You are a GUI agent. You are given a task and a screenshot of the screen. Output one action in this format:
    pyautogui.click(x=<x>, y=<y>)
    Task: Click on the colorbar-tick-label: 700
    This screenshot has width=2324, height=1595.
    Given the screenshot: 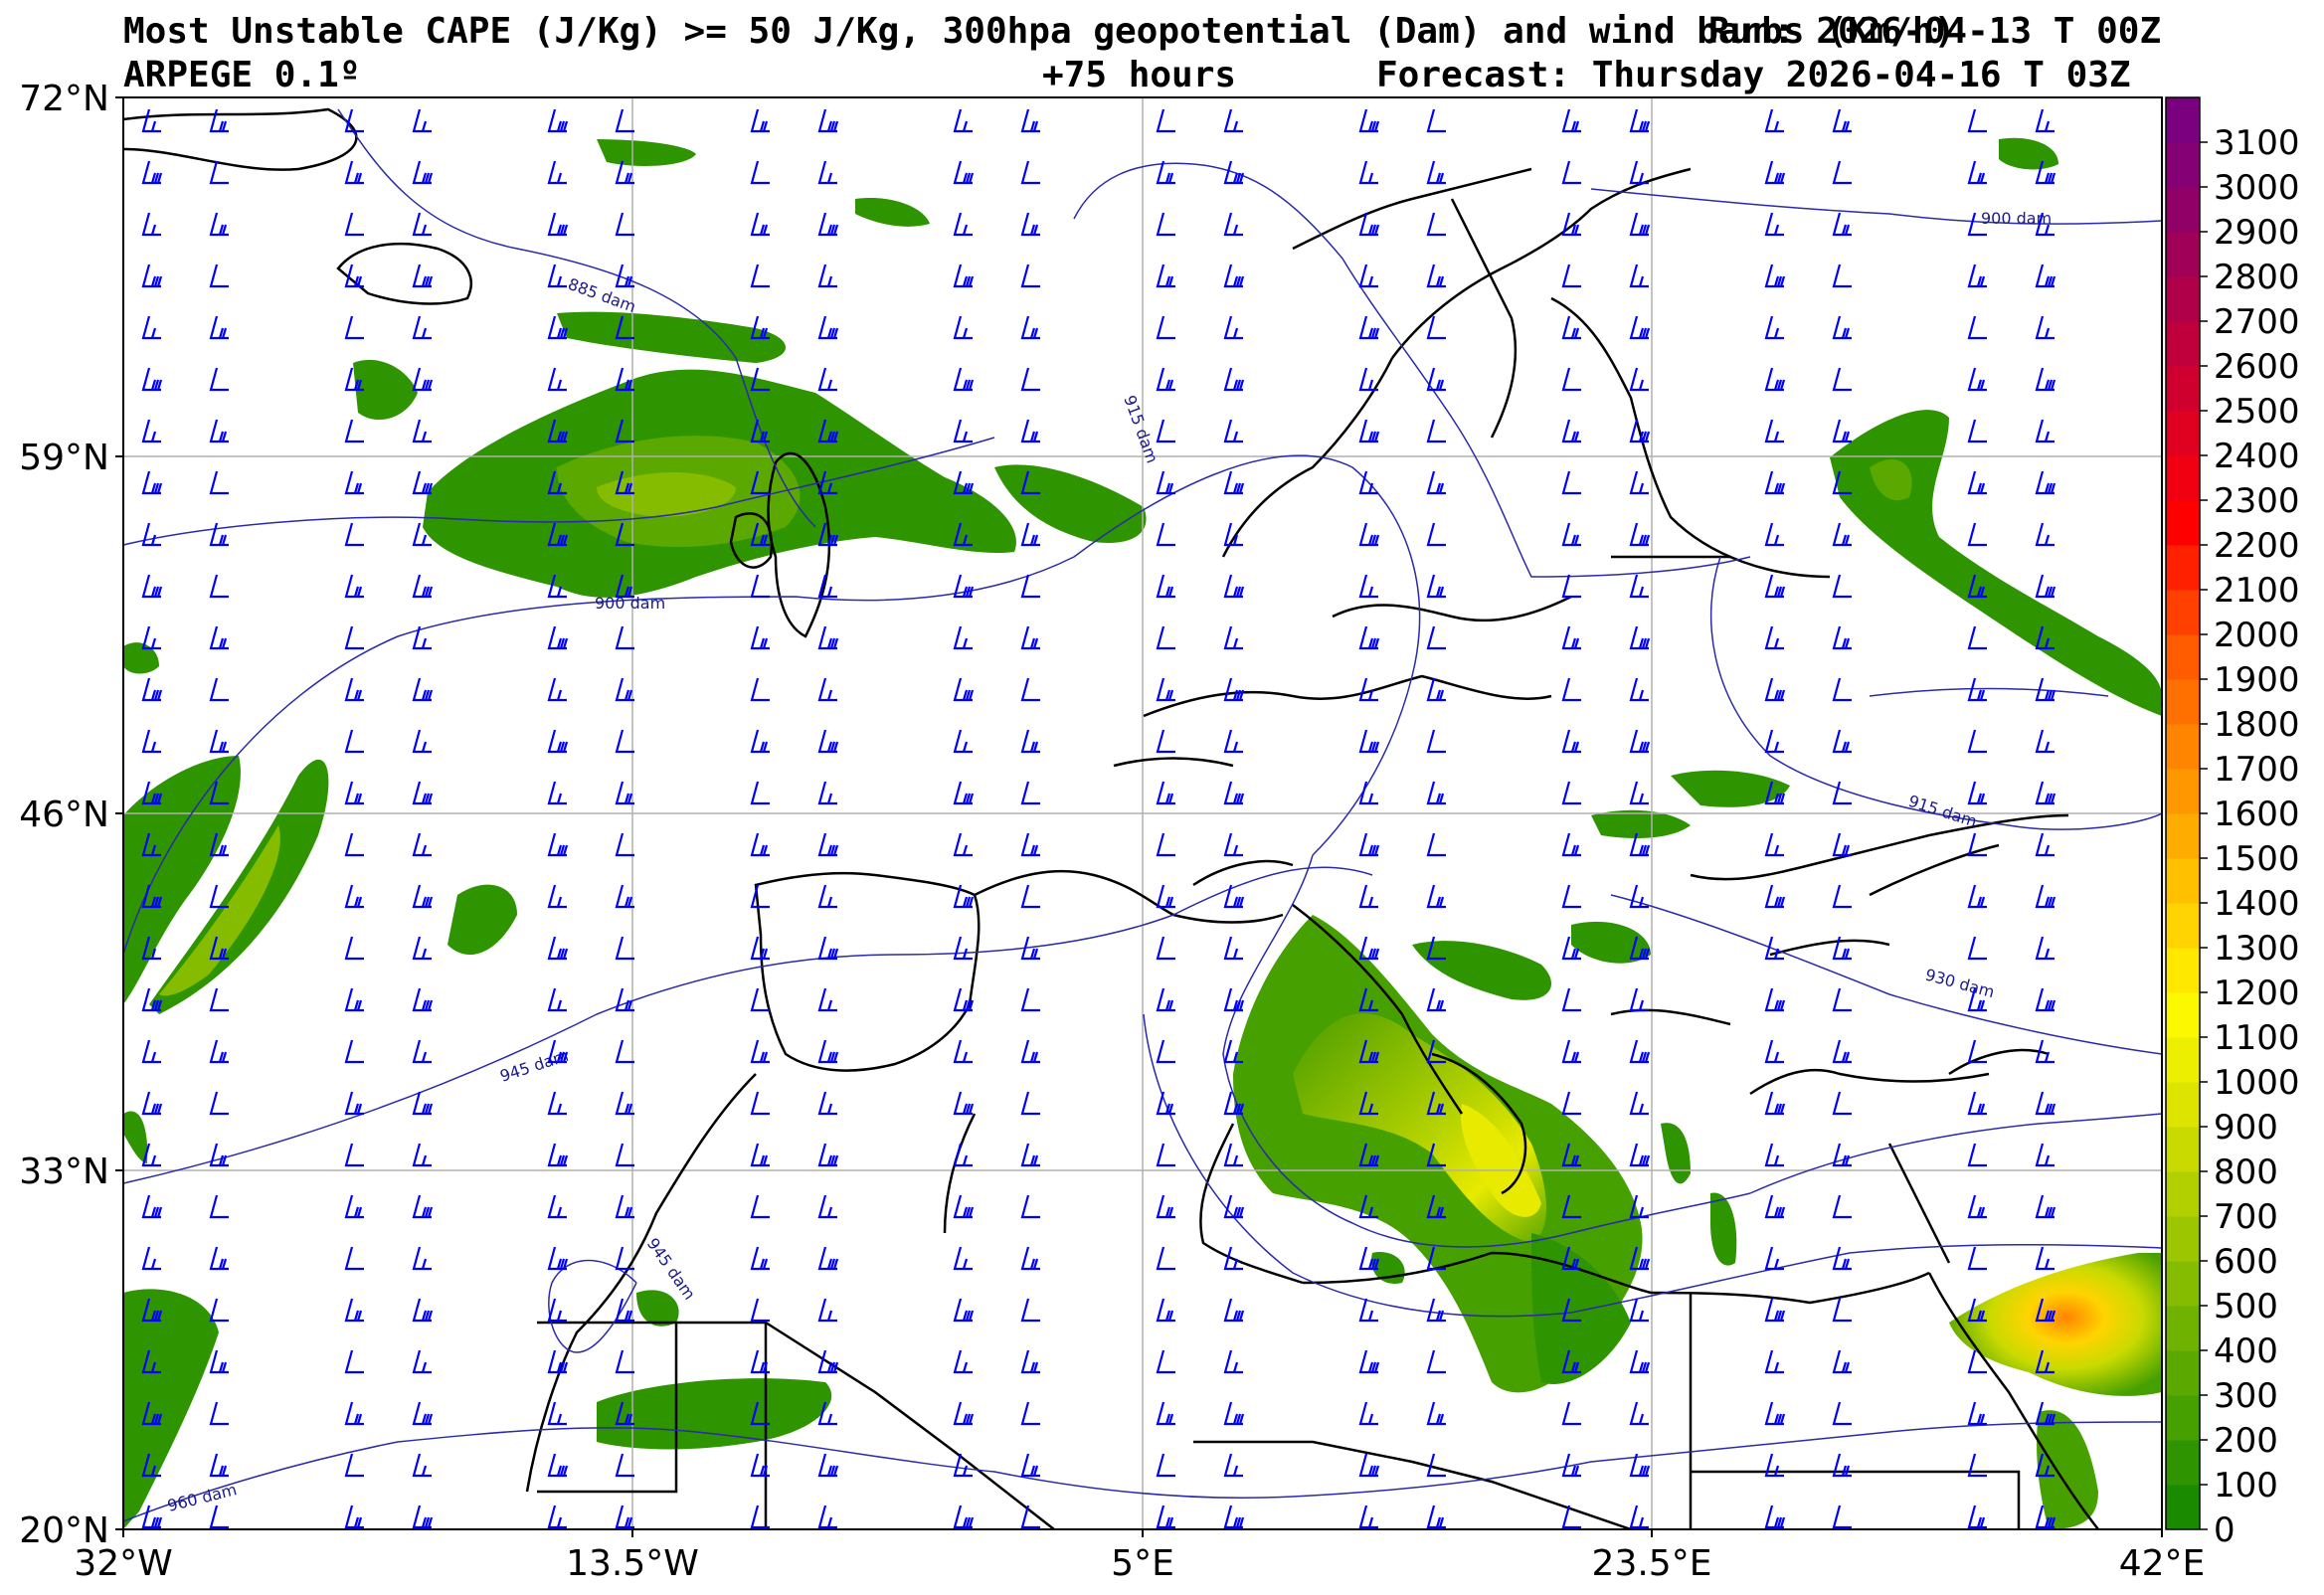 What is the action you would take?
    pyautogui.click(x=2246, y=1217)
    